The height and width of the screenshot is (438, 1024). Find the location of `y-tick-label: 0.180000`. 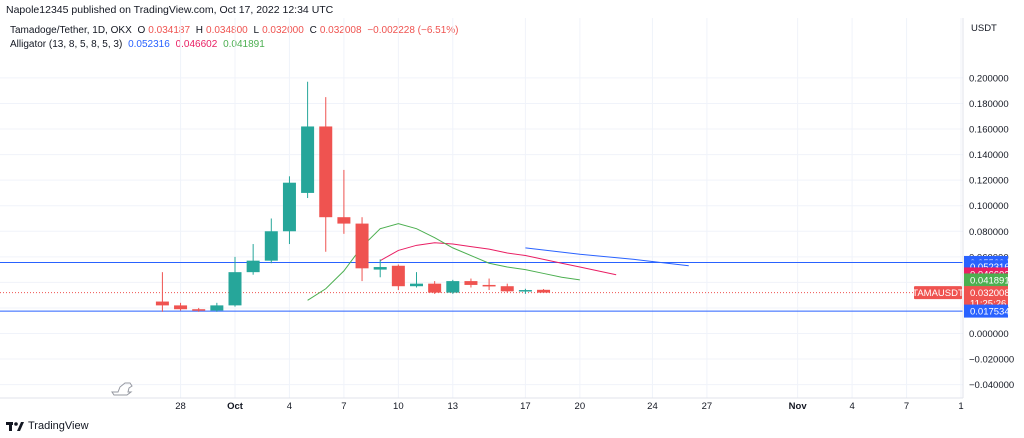

y-tick-label: 0.180000 is located at coordinates (989, 104).